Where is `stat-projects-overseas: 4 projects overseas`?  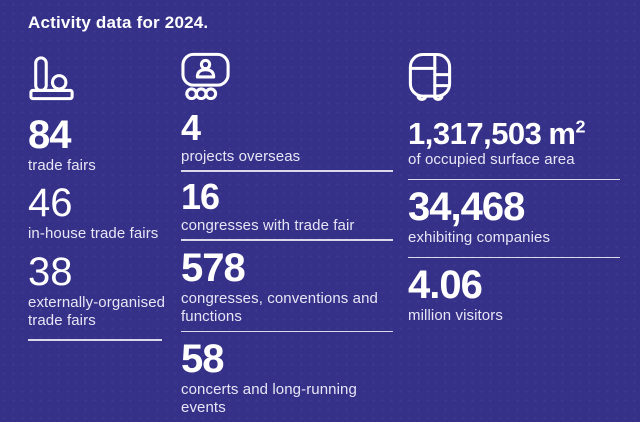
stat-projects-overseas: 4 projects overseas is located at coordinates (287, 136).